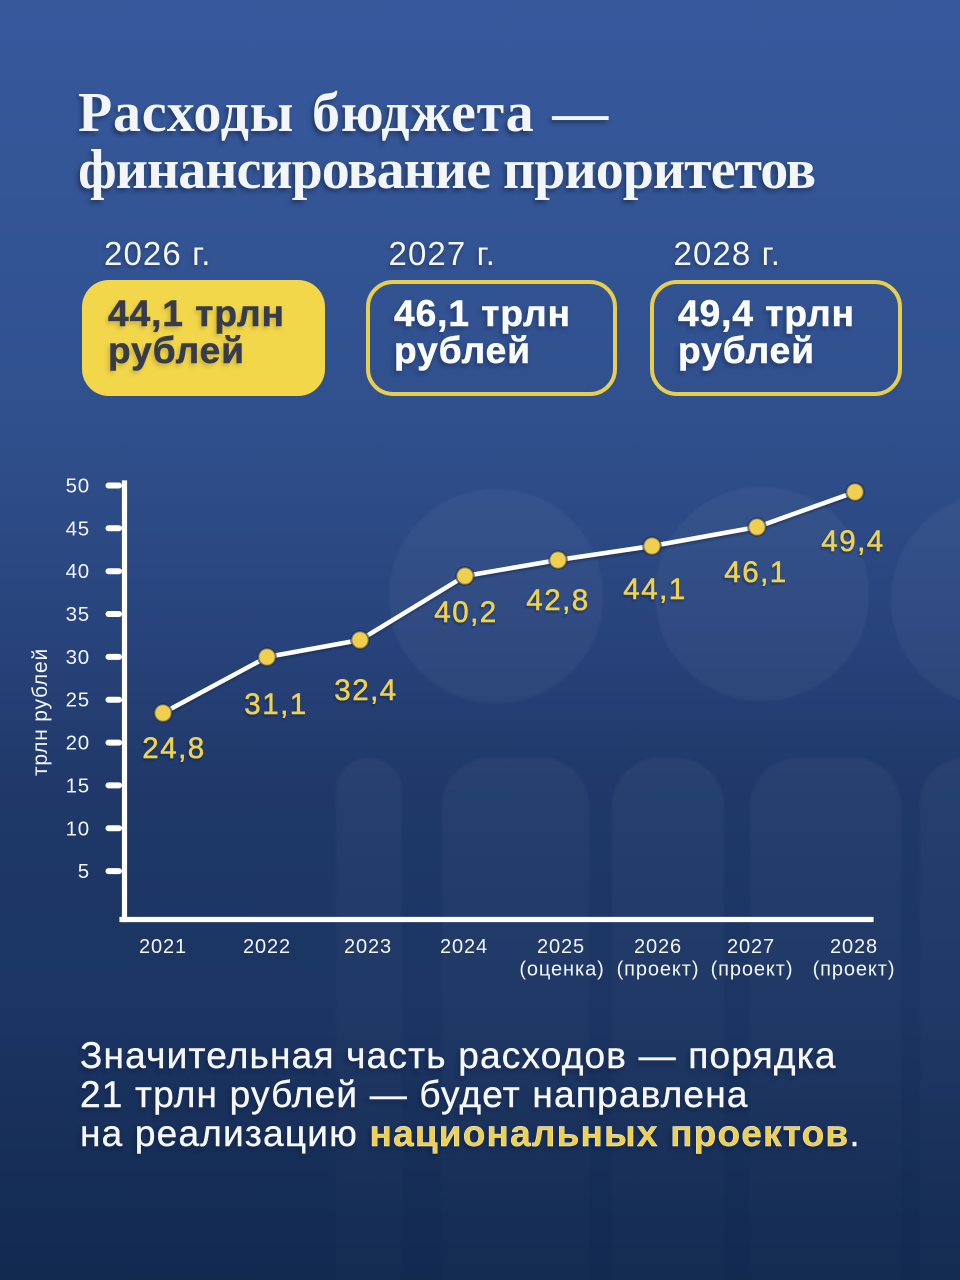  I want to click on svg-text: 45, so click(78, 528).